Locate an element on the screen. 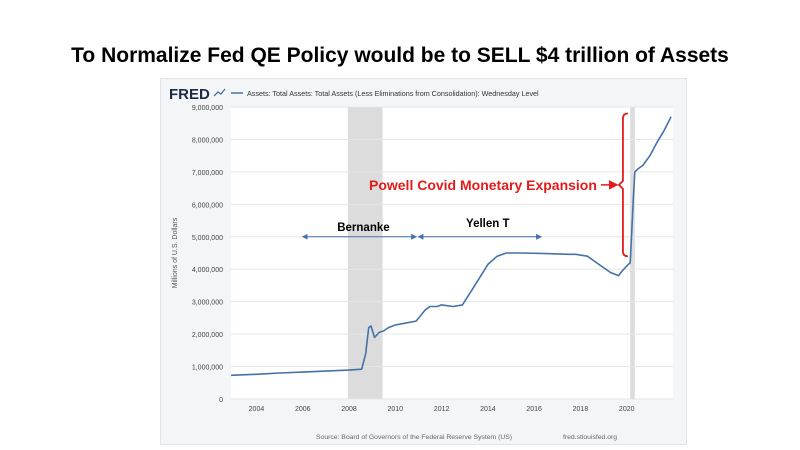  y-tick-label: 3,000,000 is located at coordinates (207, 303).